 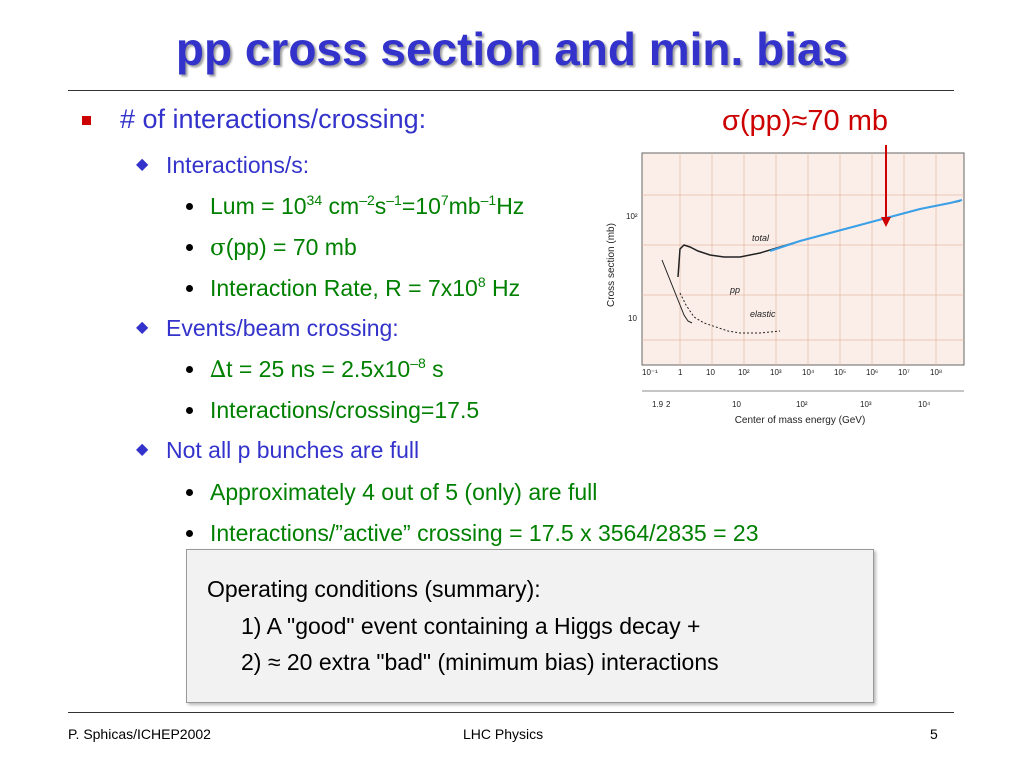 What do you see at coordinates (353, 288) in the screenshot?
I see `bullet-interaction-rate: Interaction Rate, R = 7x108 Hz` at bounding box center [353, 288].